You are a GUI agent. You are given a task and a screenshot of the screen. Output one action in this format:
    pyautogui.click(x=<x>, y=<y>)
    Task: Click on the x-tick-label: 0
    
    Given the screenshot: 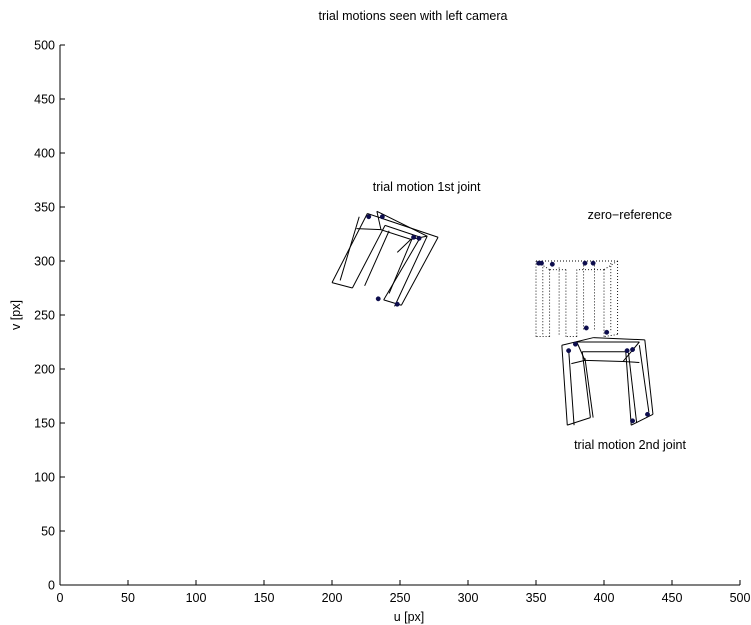 What is the action you would take?
    pyautogui.click(x=60, y=598)
    